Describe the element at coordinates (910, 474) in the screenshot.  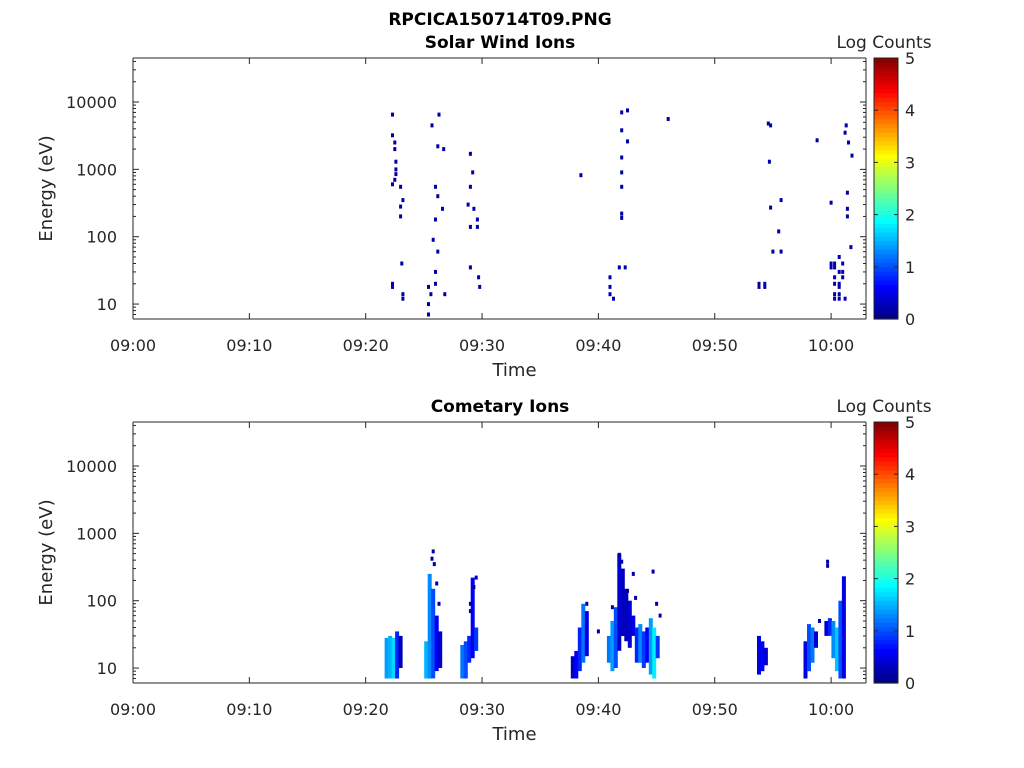
I see `colorbar-tick-label: 4` at that location.